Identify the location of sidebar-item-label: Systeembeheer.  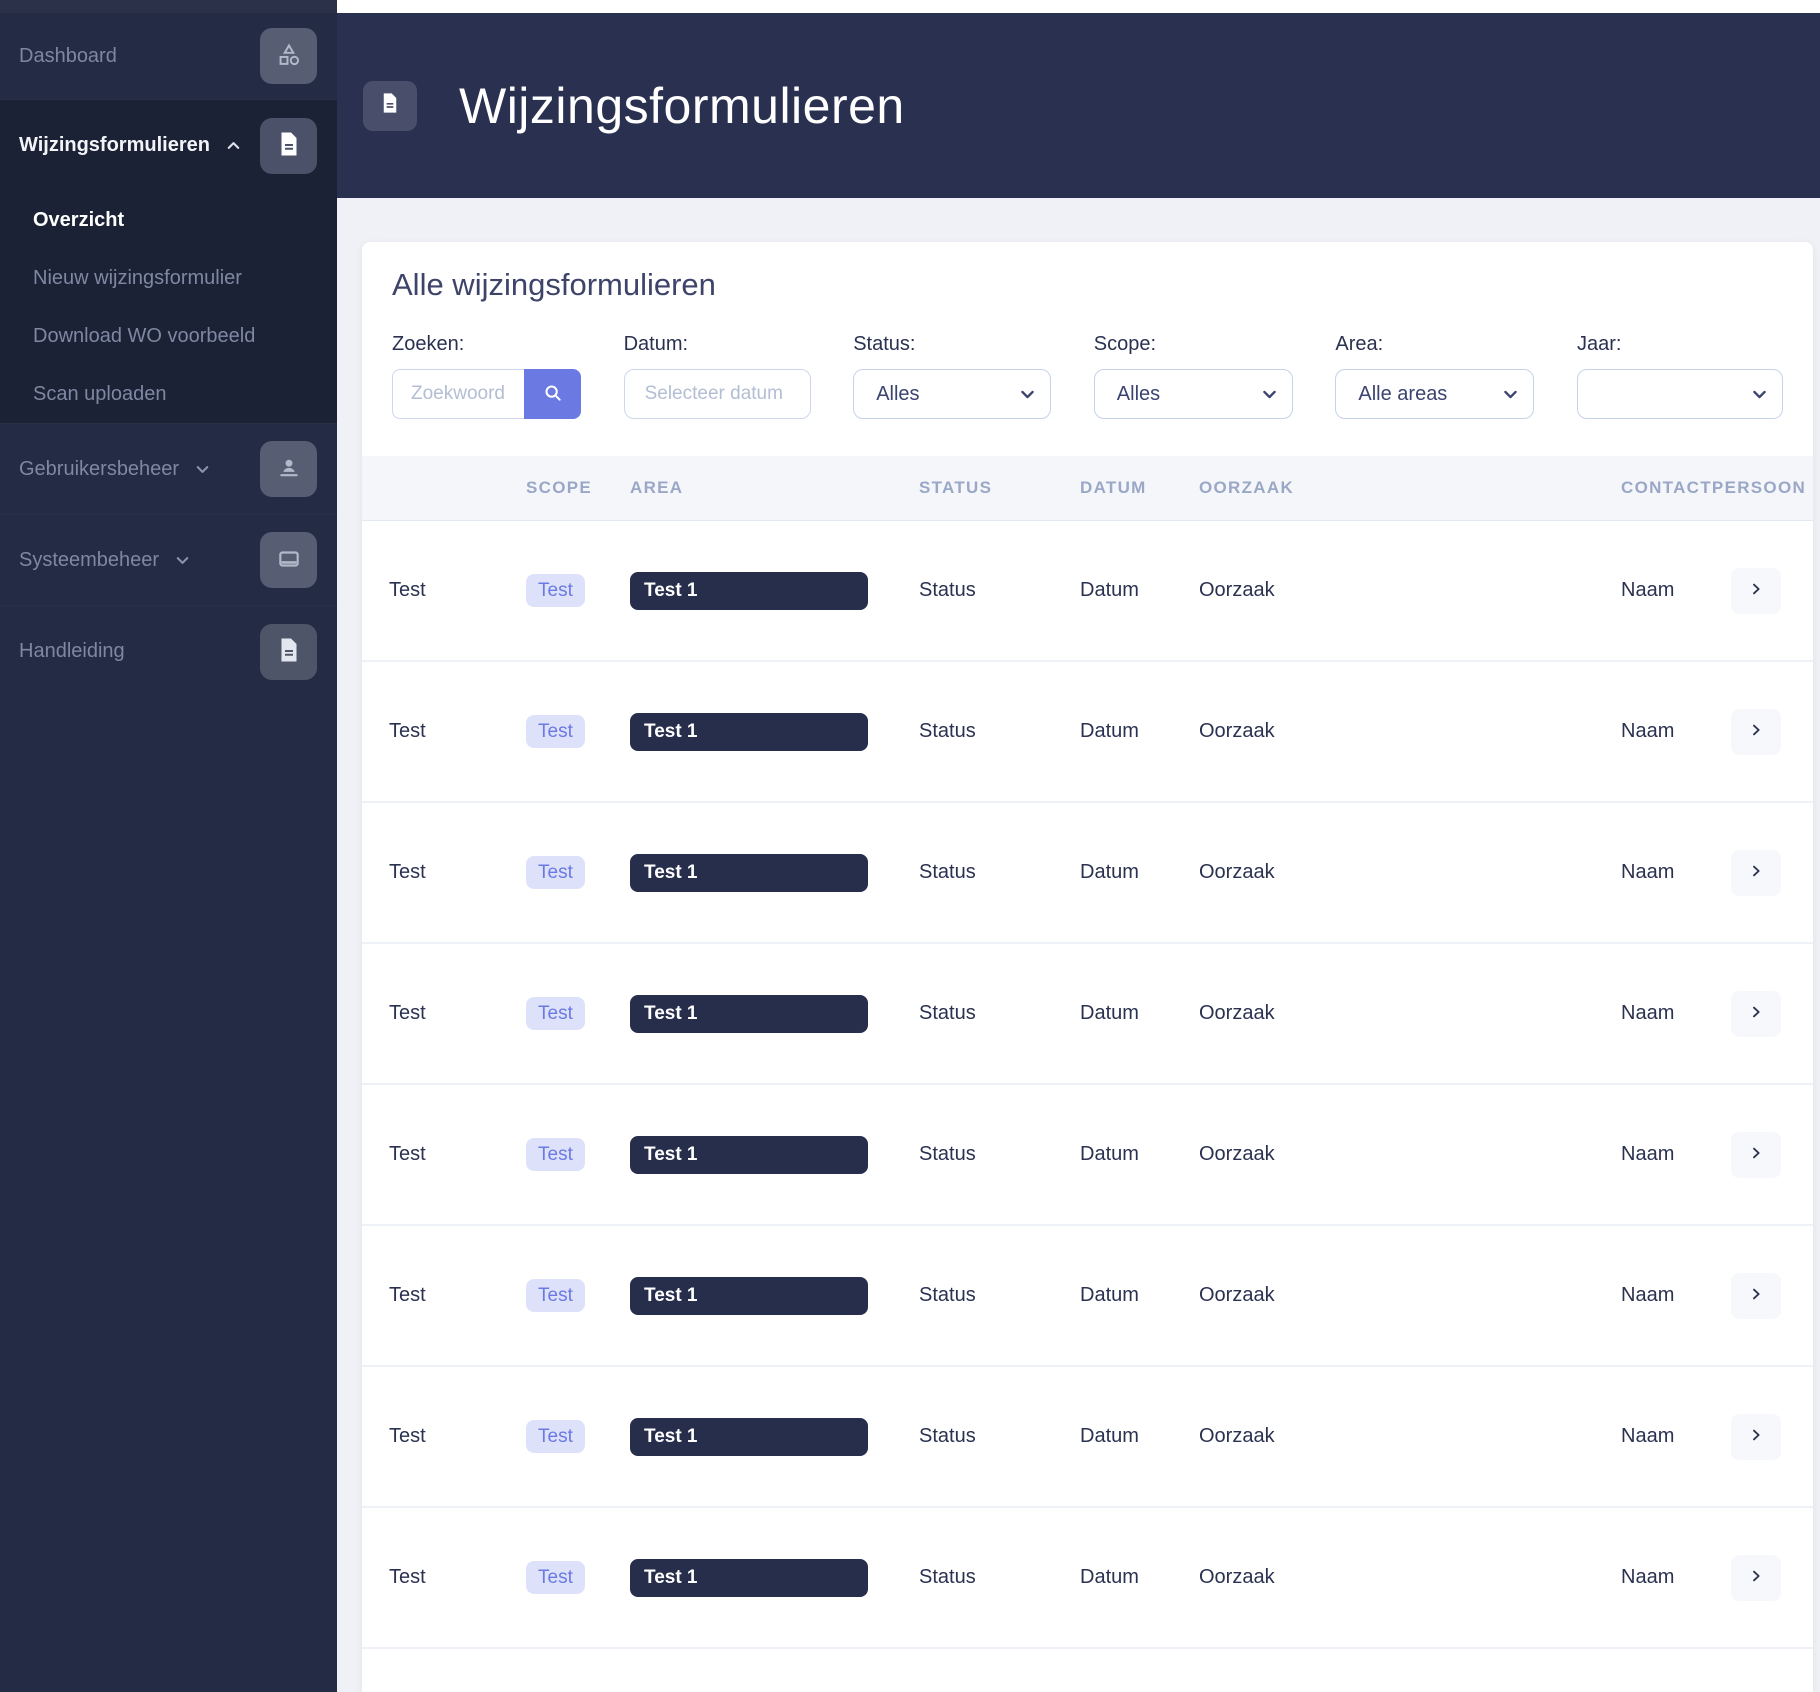
(89, 559).